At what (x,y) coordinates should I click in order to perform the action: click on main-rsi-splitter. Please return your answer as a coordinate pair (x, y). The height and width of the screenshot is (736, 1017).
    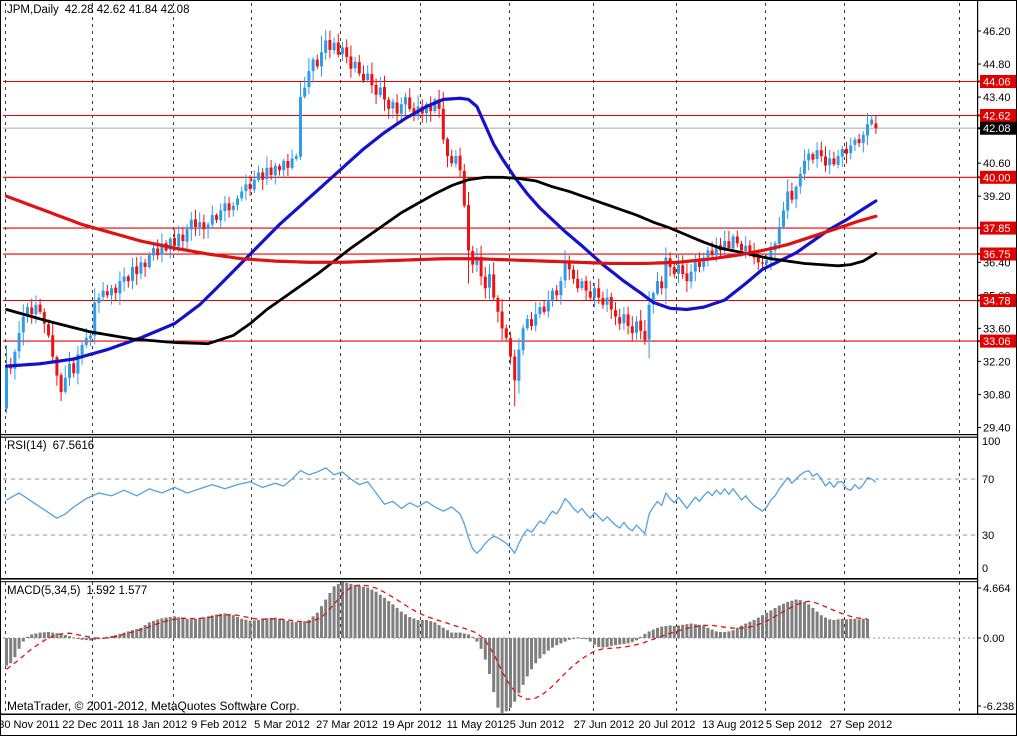
    Looking at the image, I should click on (489, 435).